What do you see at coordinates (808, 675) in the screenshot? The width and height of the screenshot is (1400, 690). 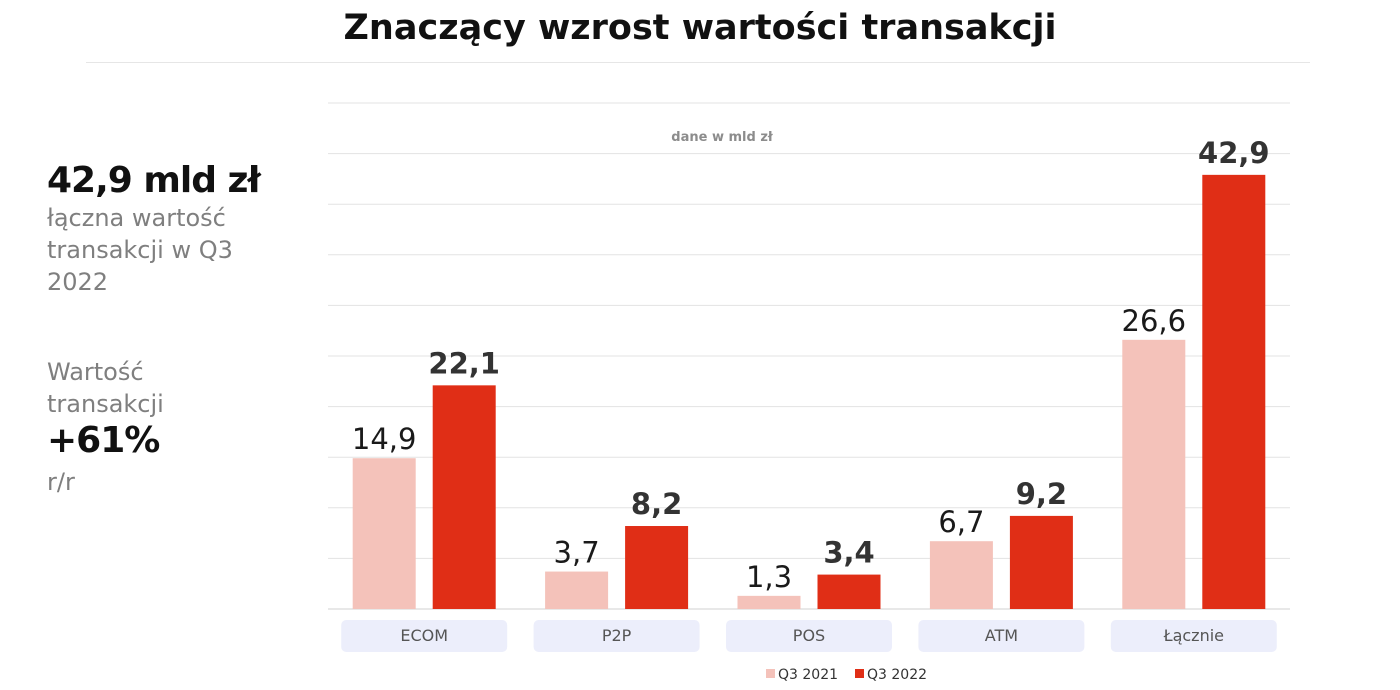 I see `legend-label: Q3 2021` at bounding box center [808, 675].